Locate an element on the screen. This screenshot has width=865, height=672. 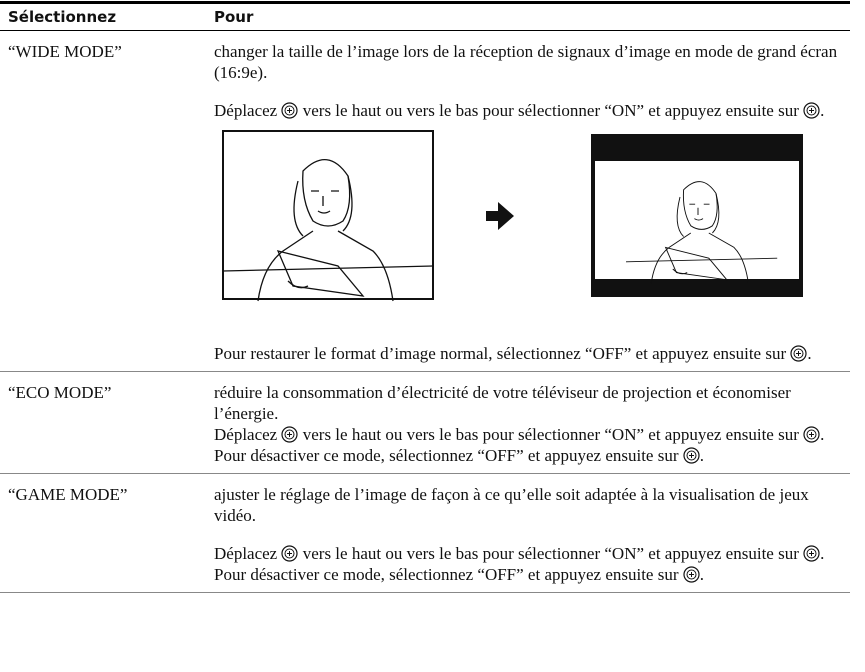
select-cell: “WIDE MODE” is located at coordinates (65, 51).